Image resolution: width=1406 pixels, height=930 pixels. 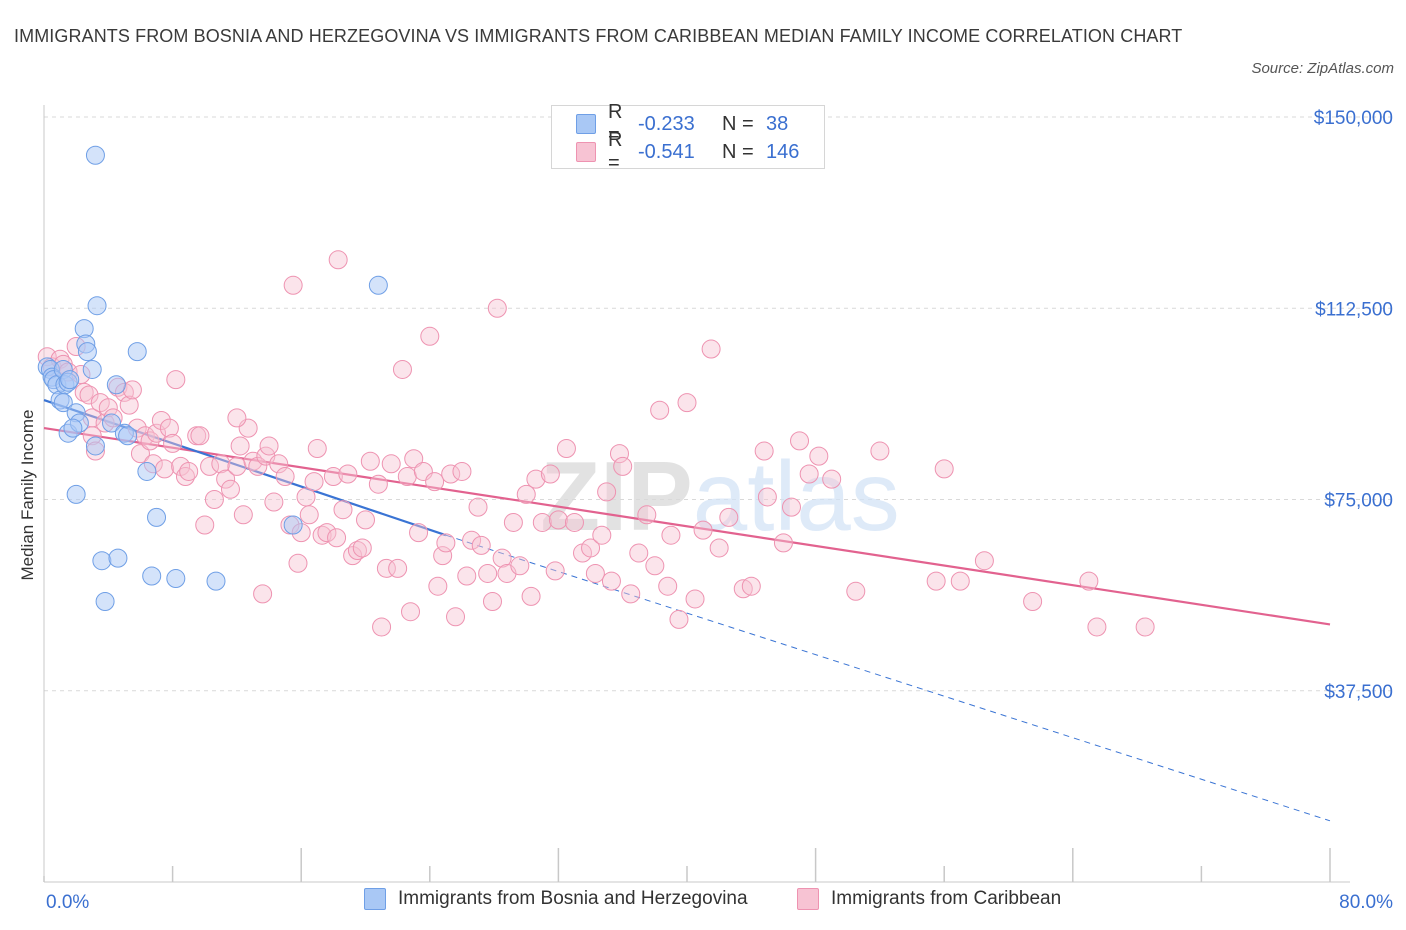 What do you see at coordinates (27, 495) in the screenshot?
I see `y-axis-label: Median Family Income` at bounding box center [27, 495].